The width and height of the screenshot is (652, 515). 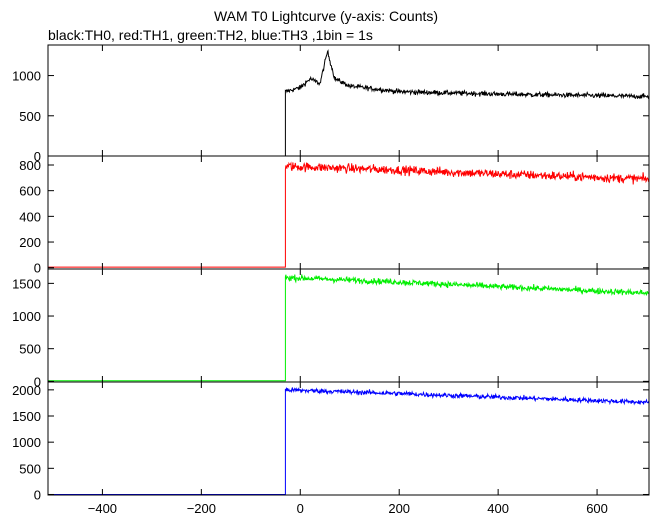 I want to click on x-tick-label: 200, so click(x=399, y=508).